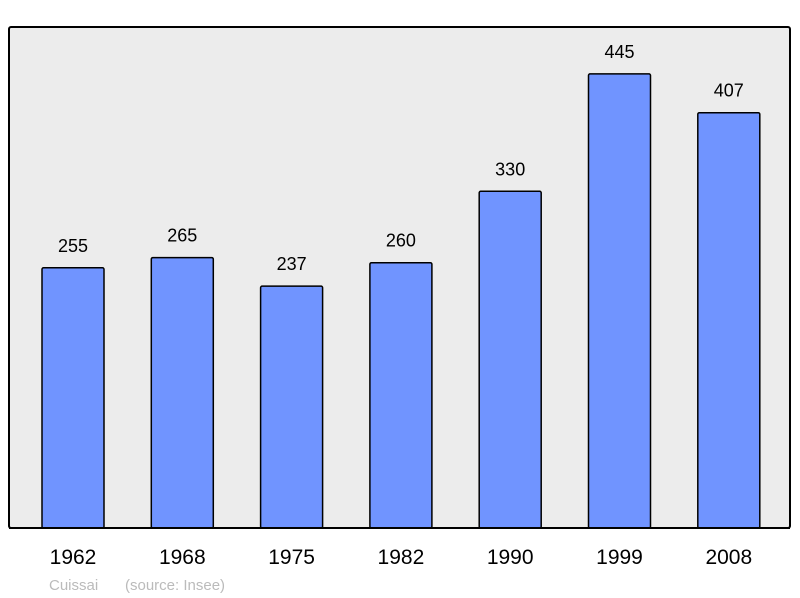 This screenshot has height=598, width=800. Describe the element at coordinates (182, 557) in the screenshot. I see `x-tick-label-1968: 1968` at that location.